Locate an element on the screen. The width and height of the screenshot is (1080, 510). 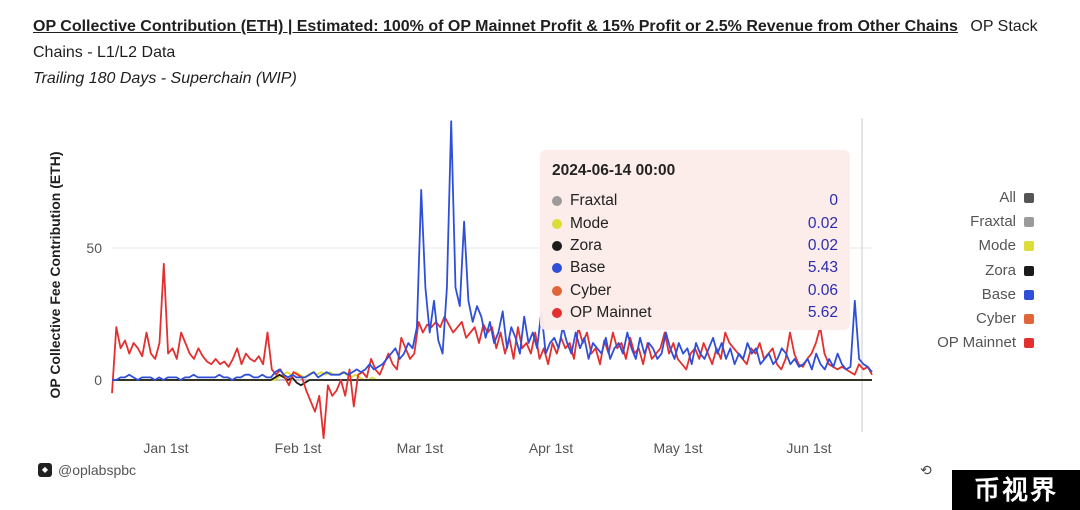
legend-item: Fraxtal is located at coordinates (985, 222).